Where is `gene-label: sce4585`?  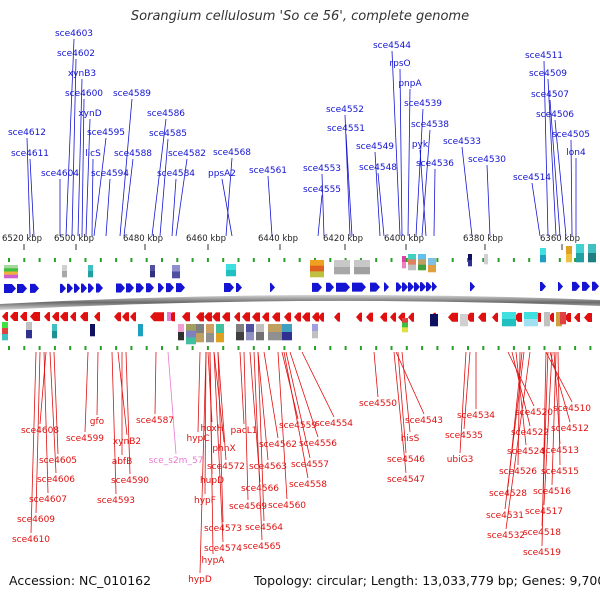 gene-label: sce4585 is located at coordinates (168, 134).